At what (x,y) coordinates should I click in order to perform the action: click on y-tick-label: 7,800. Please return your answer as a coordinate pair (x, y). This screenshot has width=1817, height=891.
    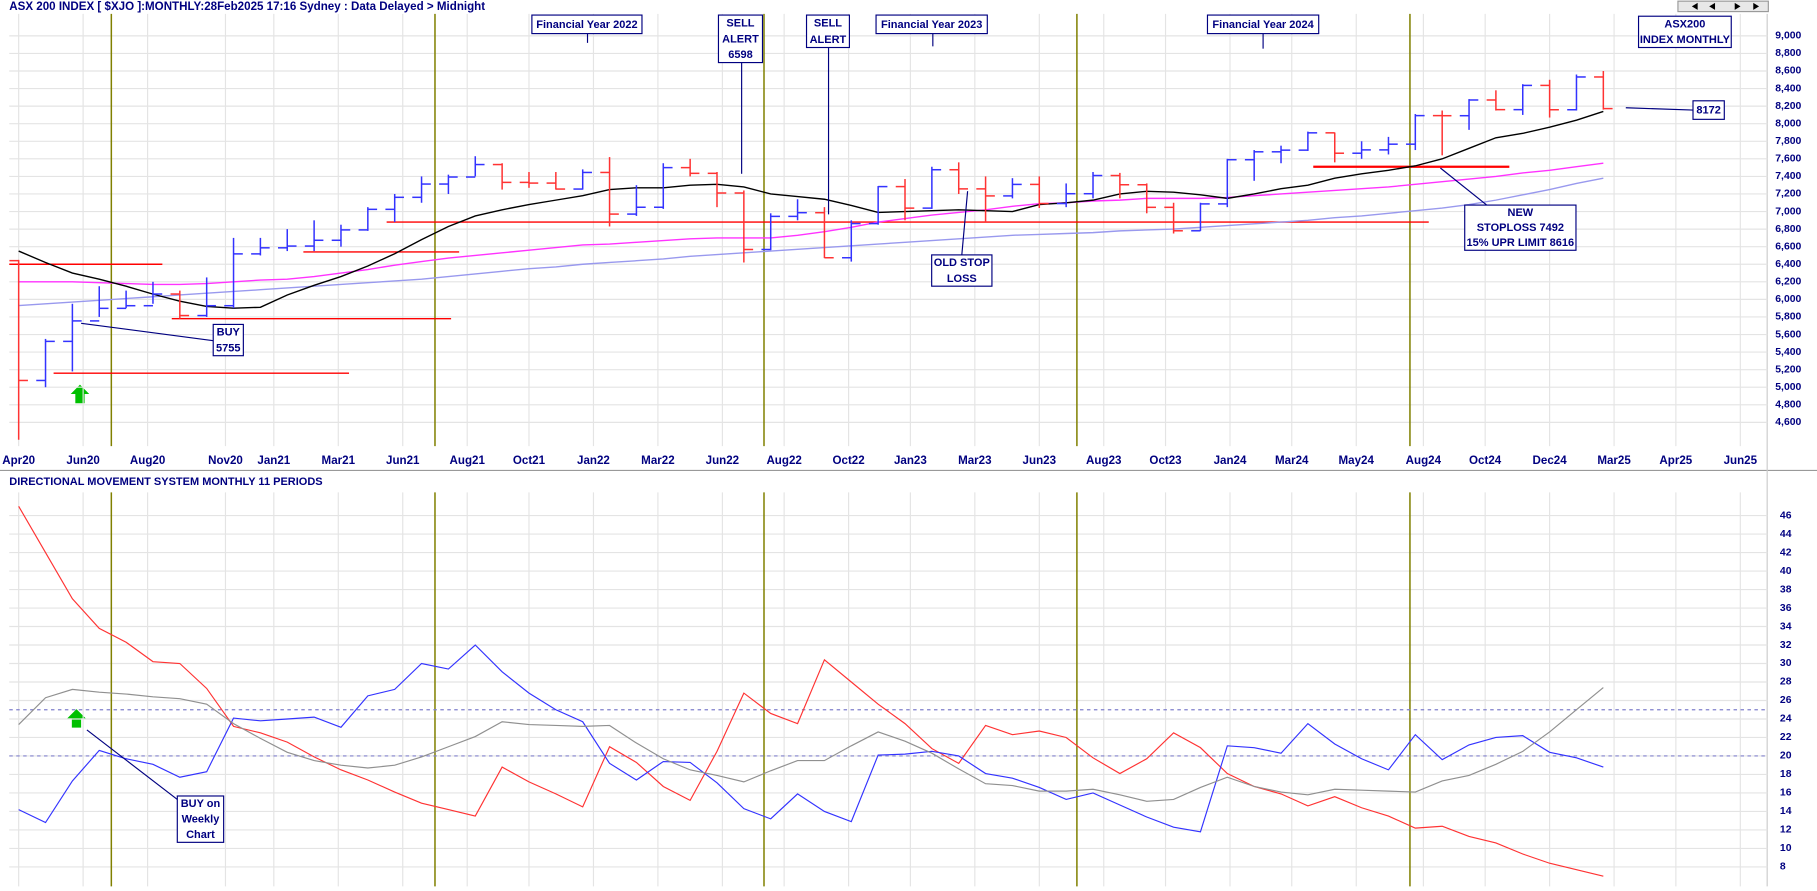
    Looking at the image, I should click on (1788, 141).